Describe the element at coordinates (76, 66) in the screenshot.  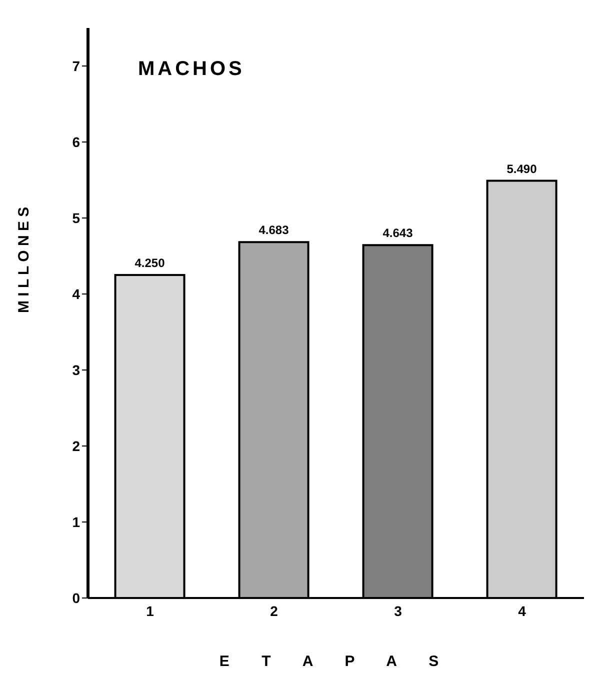
I see `y-tick-label: 7` at that location.